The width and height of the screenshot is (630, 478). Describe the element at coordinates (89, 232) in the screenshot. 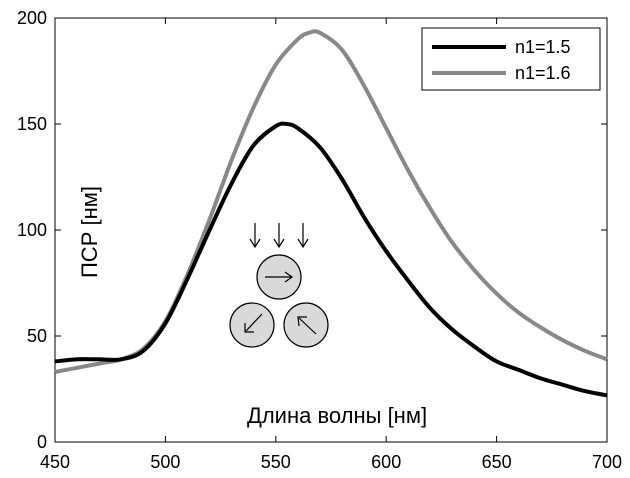

I see `y-axis-title: ПСР [нм]` at that location.